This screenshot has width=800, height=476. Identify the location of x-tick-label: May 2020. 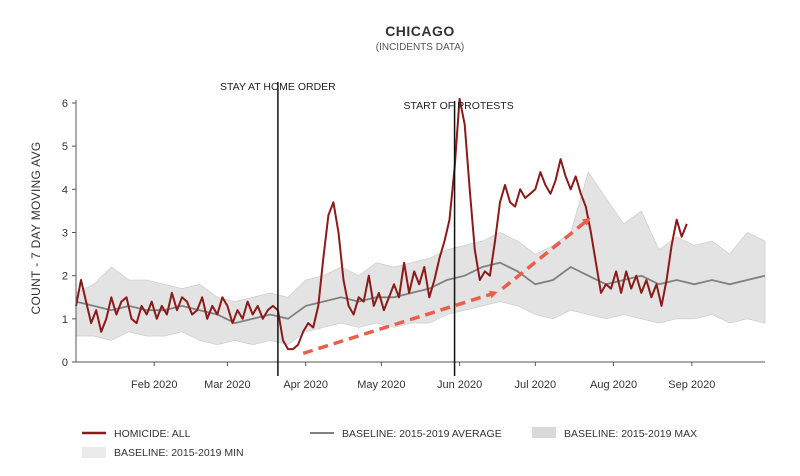
(381, 385).